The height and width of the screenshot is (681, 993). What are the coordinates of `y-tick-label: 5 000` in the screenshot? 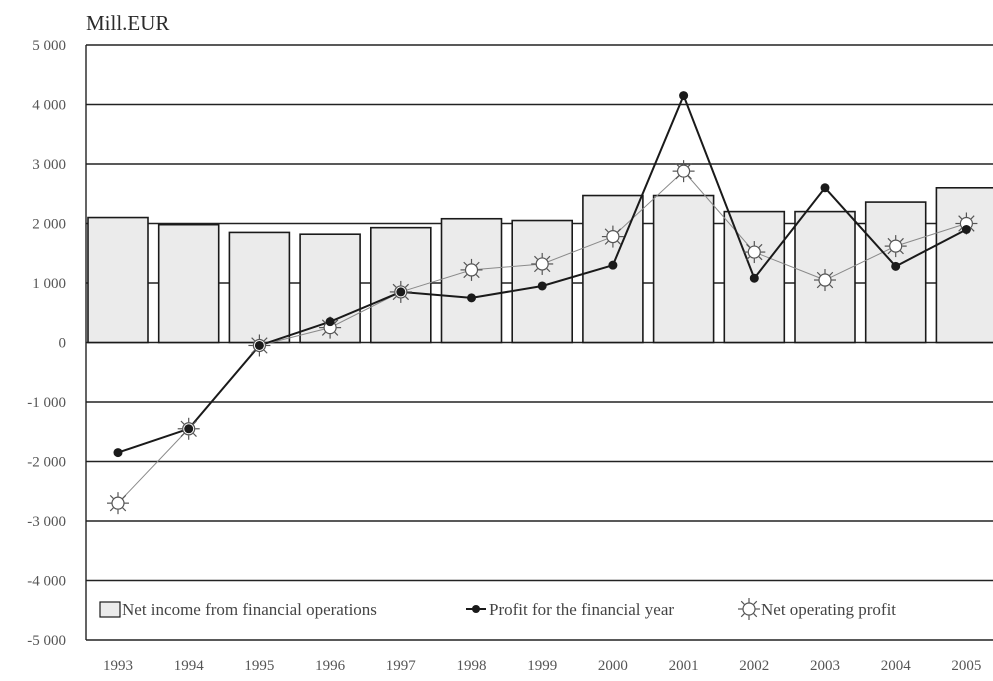 It's located at (49, 46).